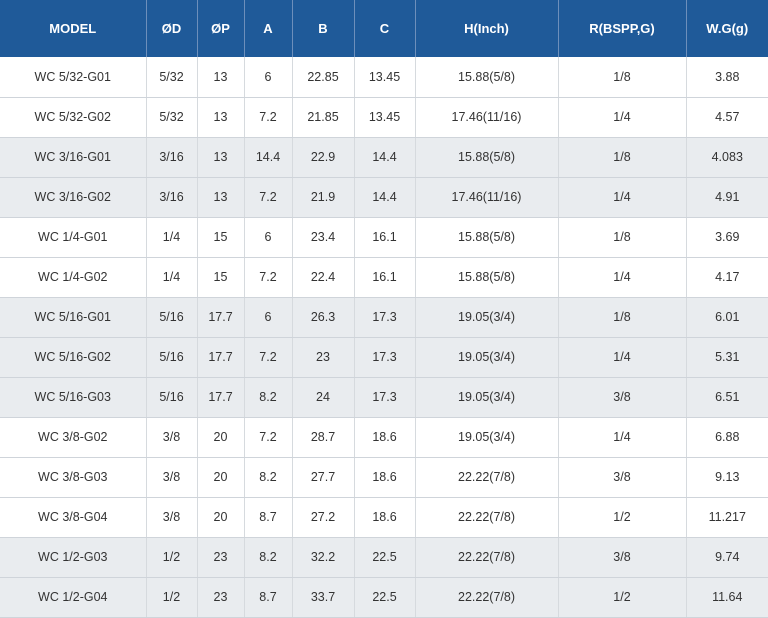  Describe the element at coordinates (73, 397) in the screenshot. I see `cell-model: WC 5/16-G03` at that location.